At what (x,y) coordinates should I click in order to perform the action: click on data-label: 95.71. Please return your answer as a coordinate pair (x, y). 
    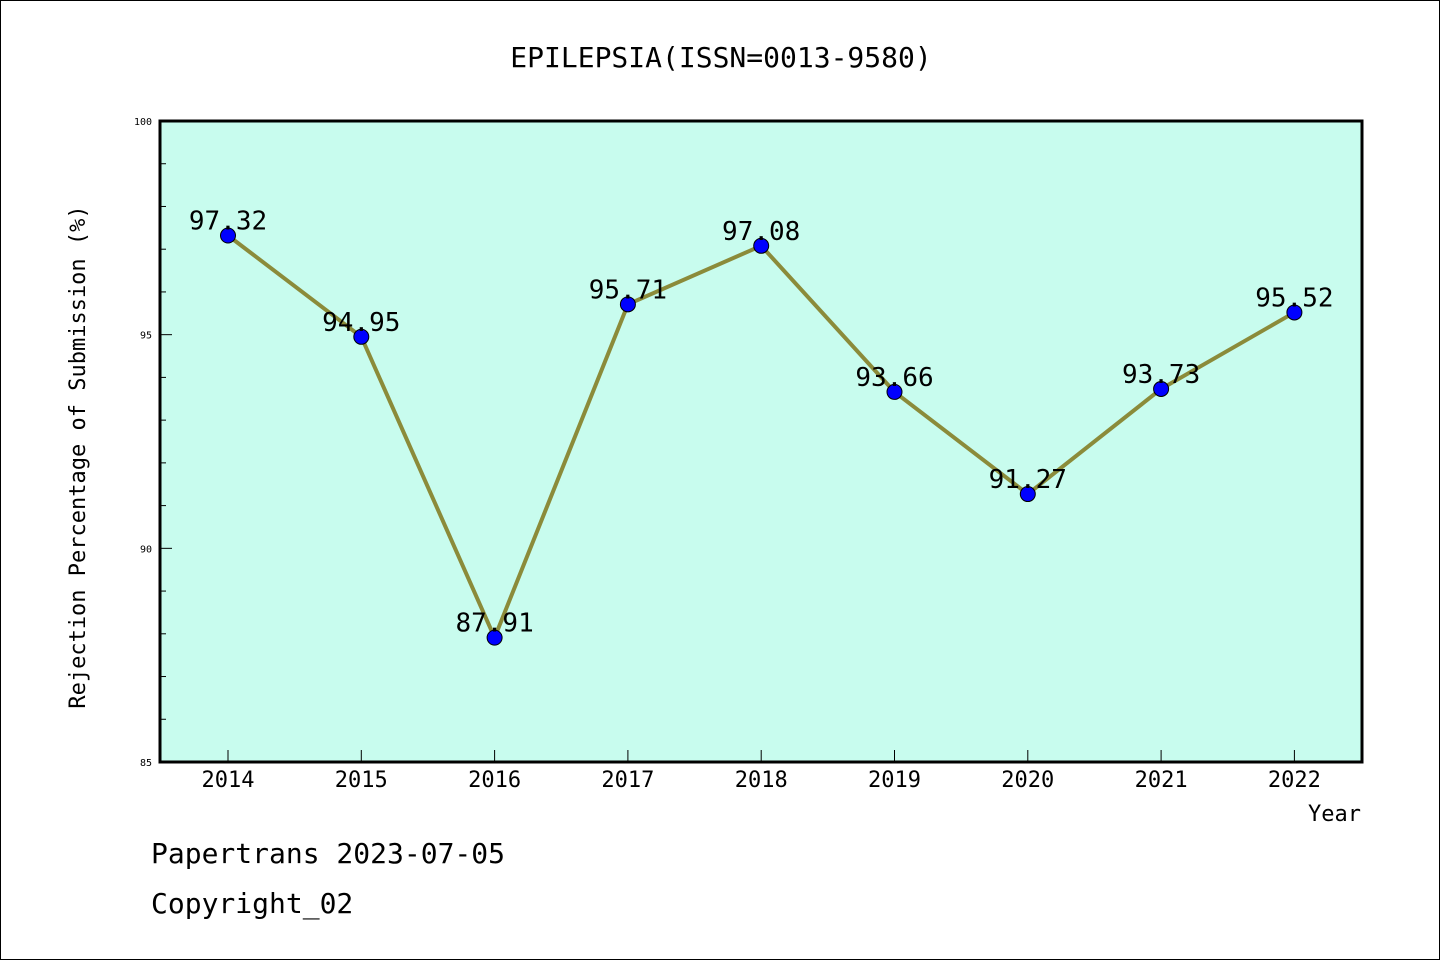
    Looking at the image, I should click on (628, 290).